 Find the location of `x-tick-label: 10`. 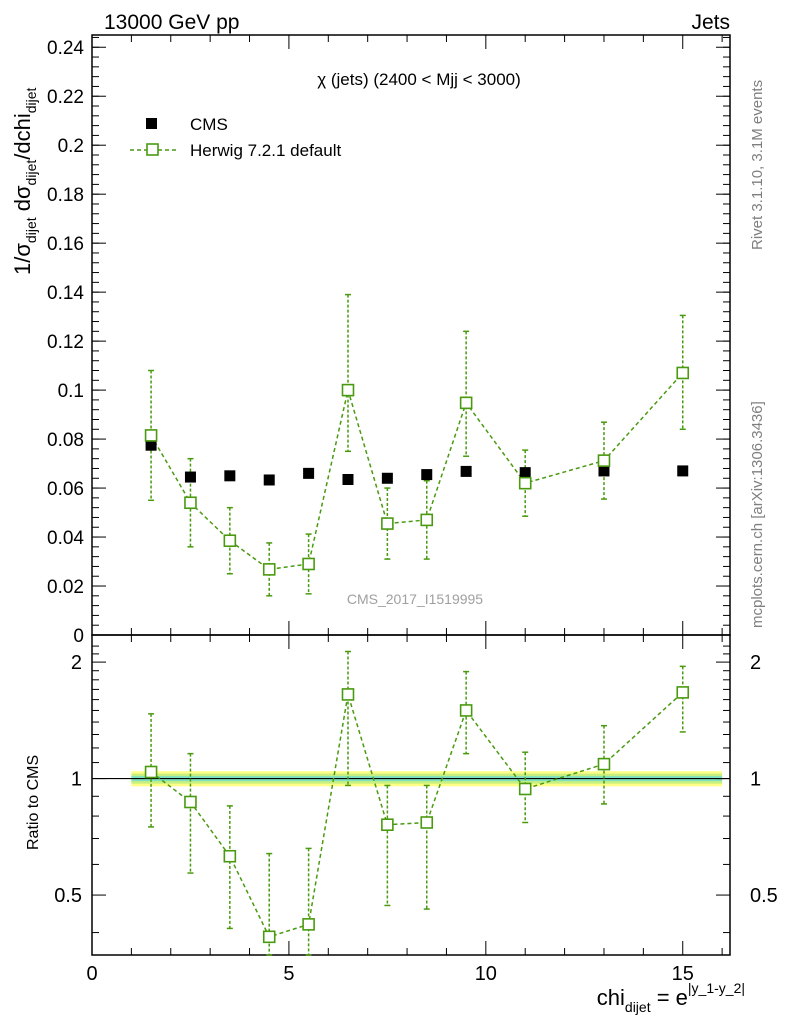

x-tick-label: 10 is located at coordinates (486, 974).